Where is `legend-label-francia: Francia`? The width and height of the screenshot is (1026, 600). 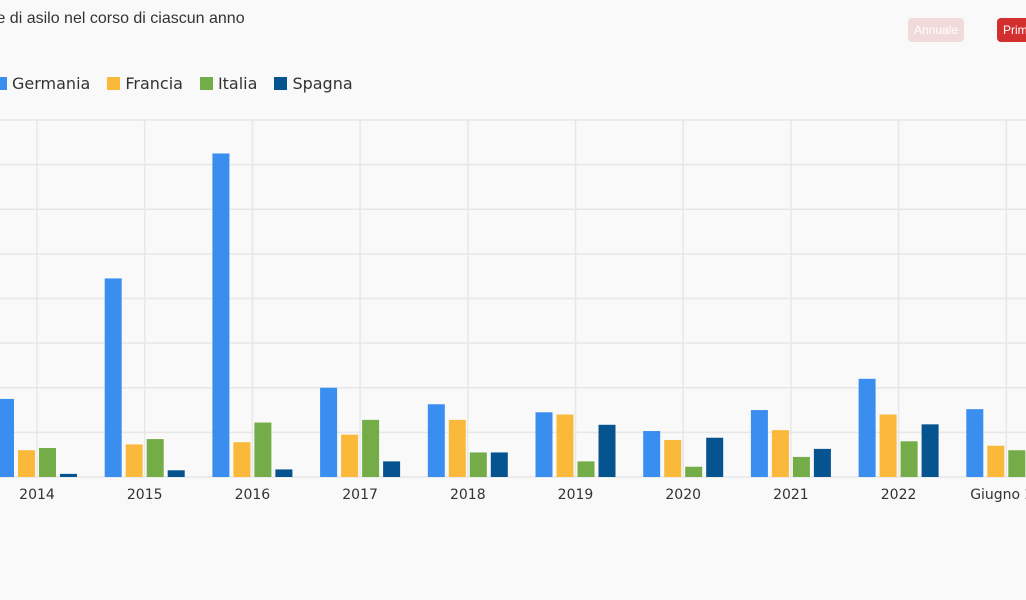 legend-label-francia: Francia is located at coordinates (154, 83).